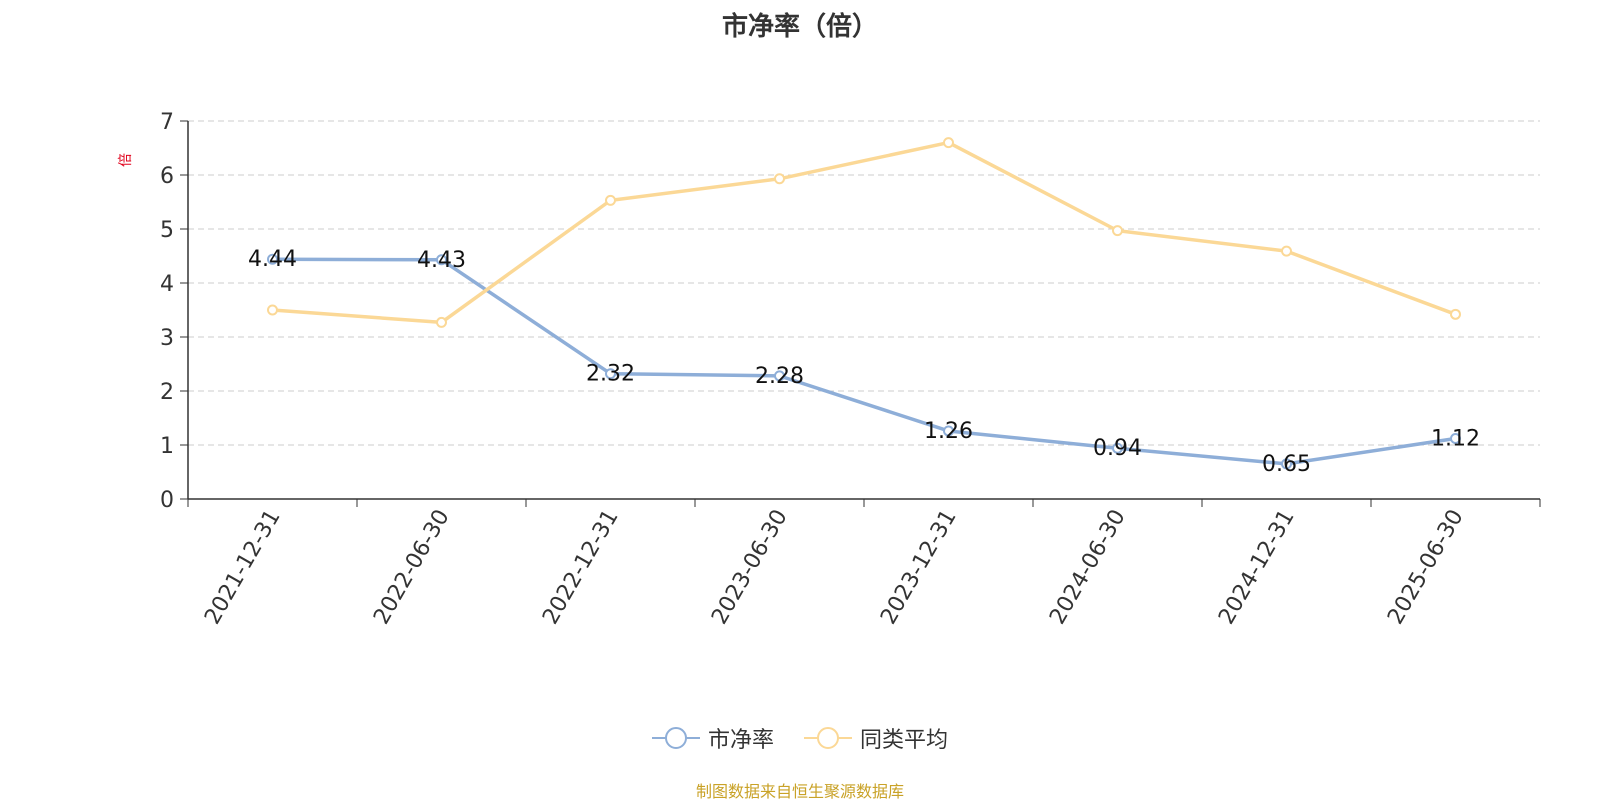 Image resolution: width=1600 pixels, height=802 pixels. Describe the element at coordinates (167, 392) in the screenshot. I see `y-tick-label: 2` at that location.